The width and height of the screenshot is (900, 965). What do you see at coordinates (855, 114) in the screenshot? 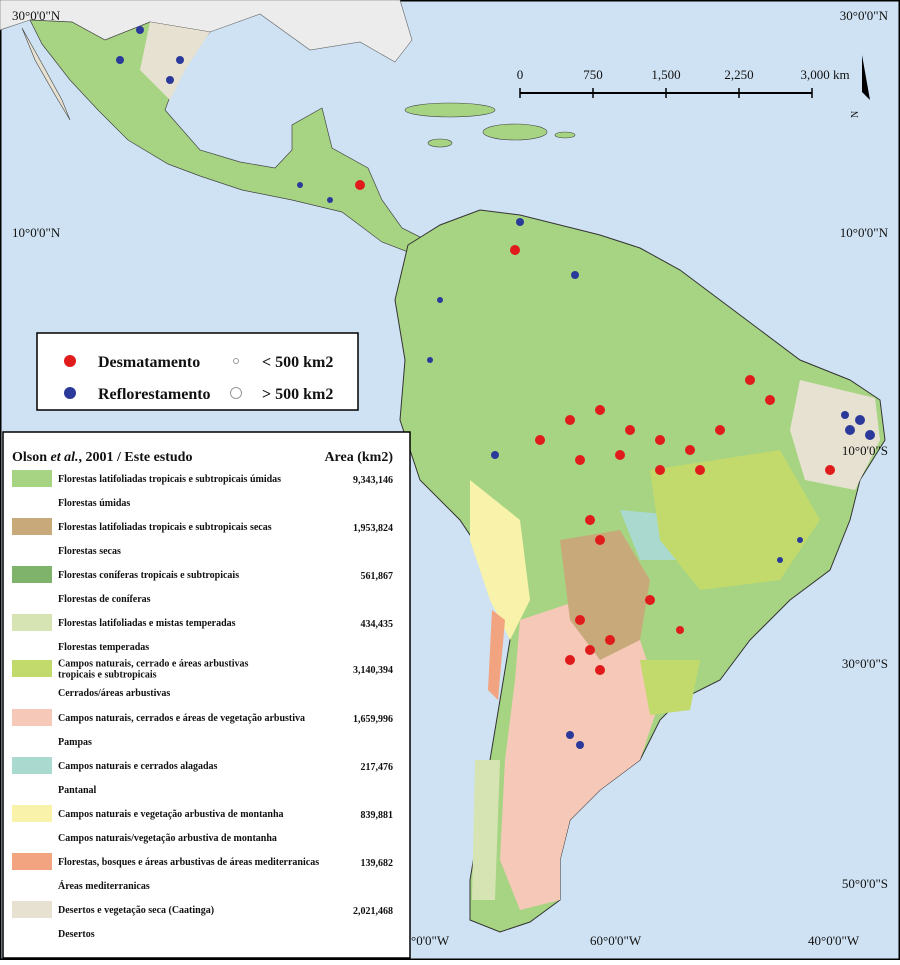
I see `north-label: N` at bounding box center [855, 114].